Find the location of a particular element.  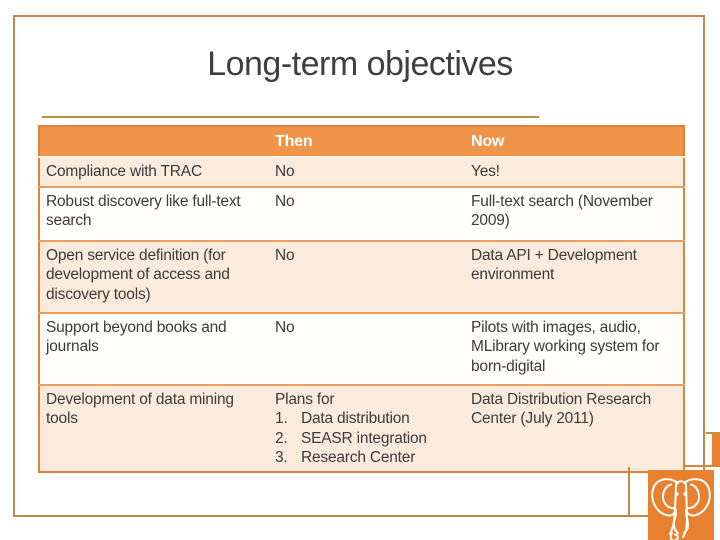

column-header-now: Now is located at coordinates (574, 142).